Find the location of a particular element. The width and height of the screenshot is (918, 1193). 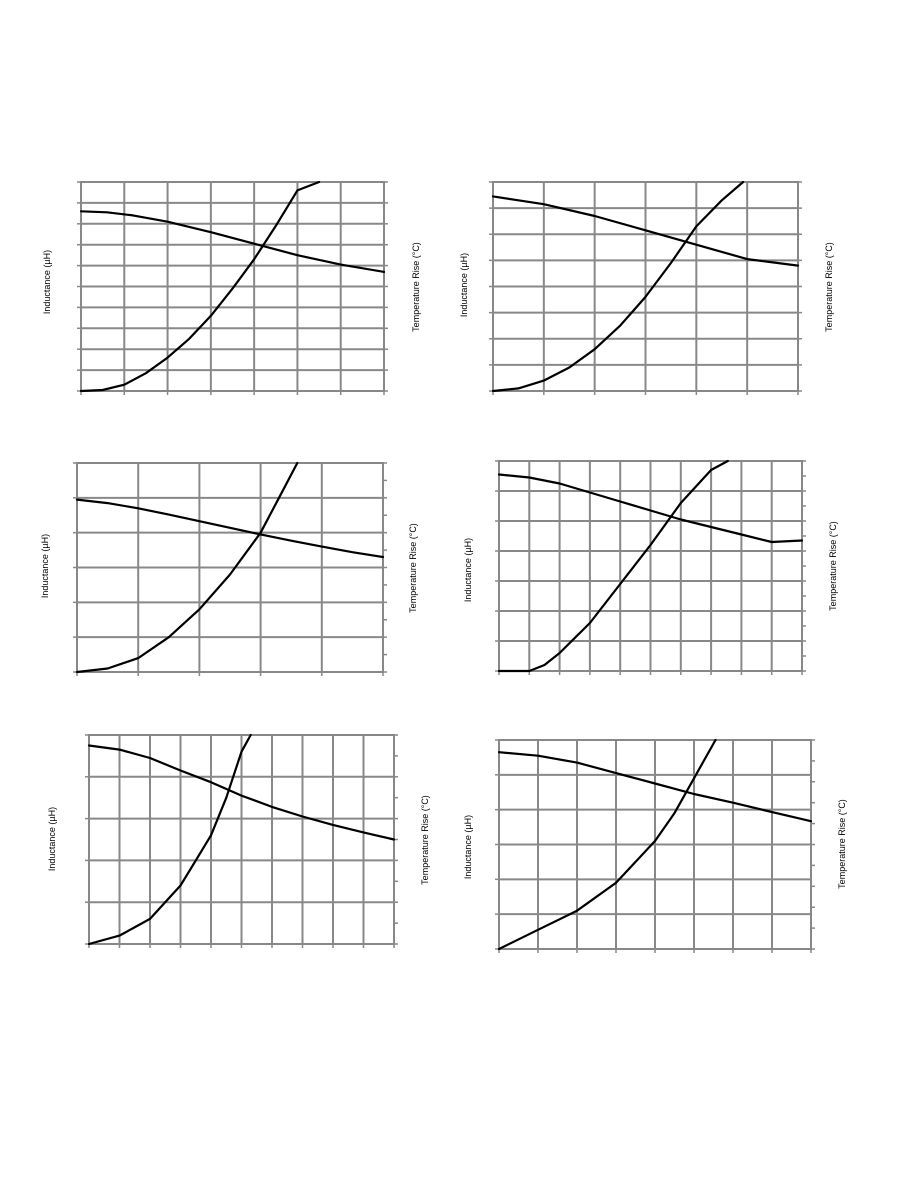

chart-1: Inductance (µH) Temperature Rise (°C) is located at coordinates (231, 287).